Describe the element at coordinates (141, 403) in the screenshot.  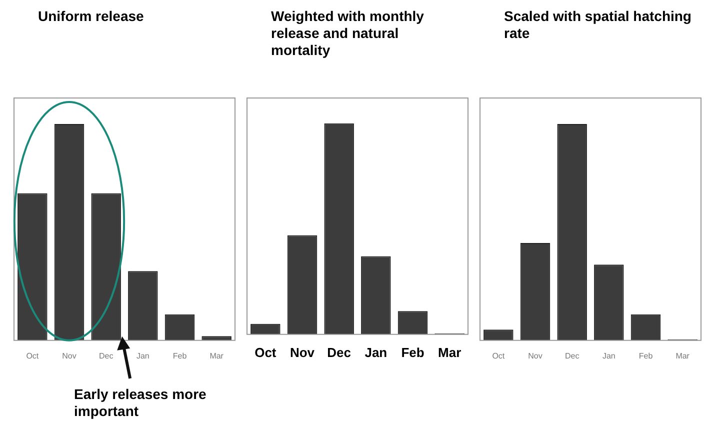
I see `text: Early releases more important` at that location.